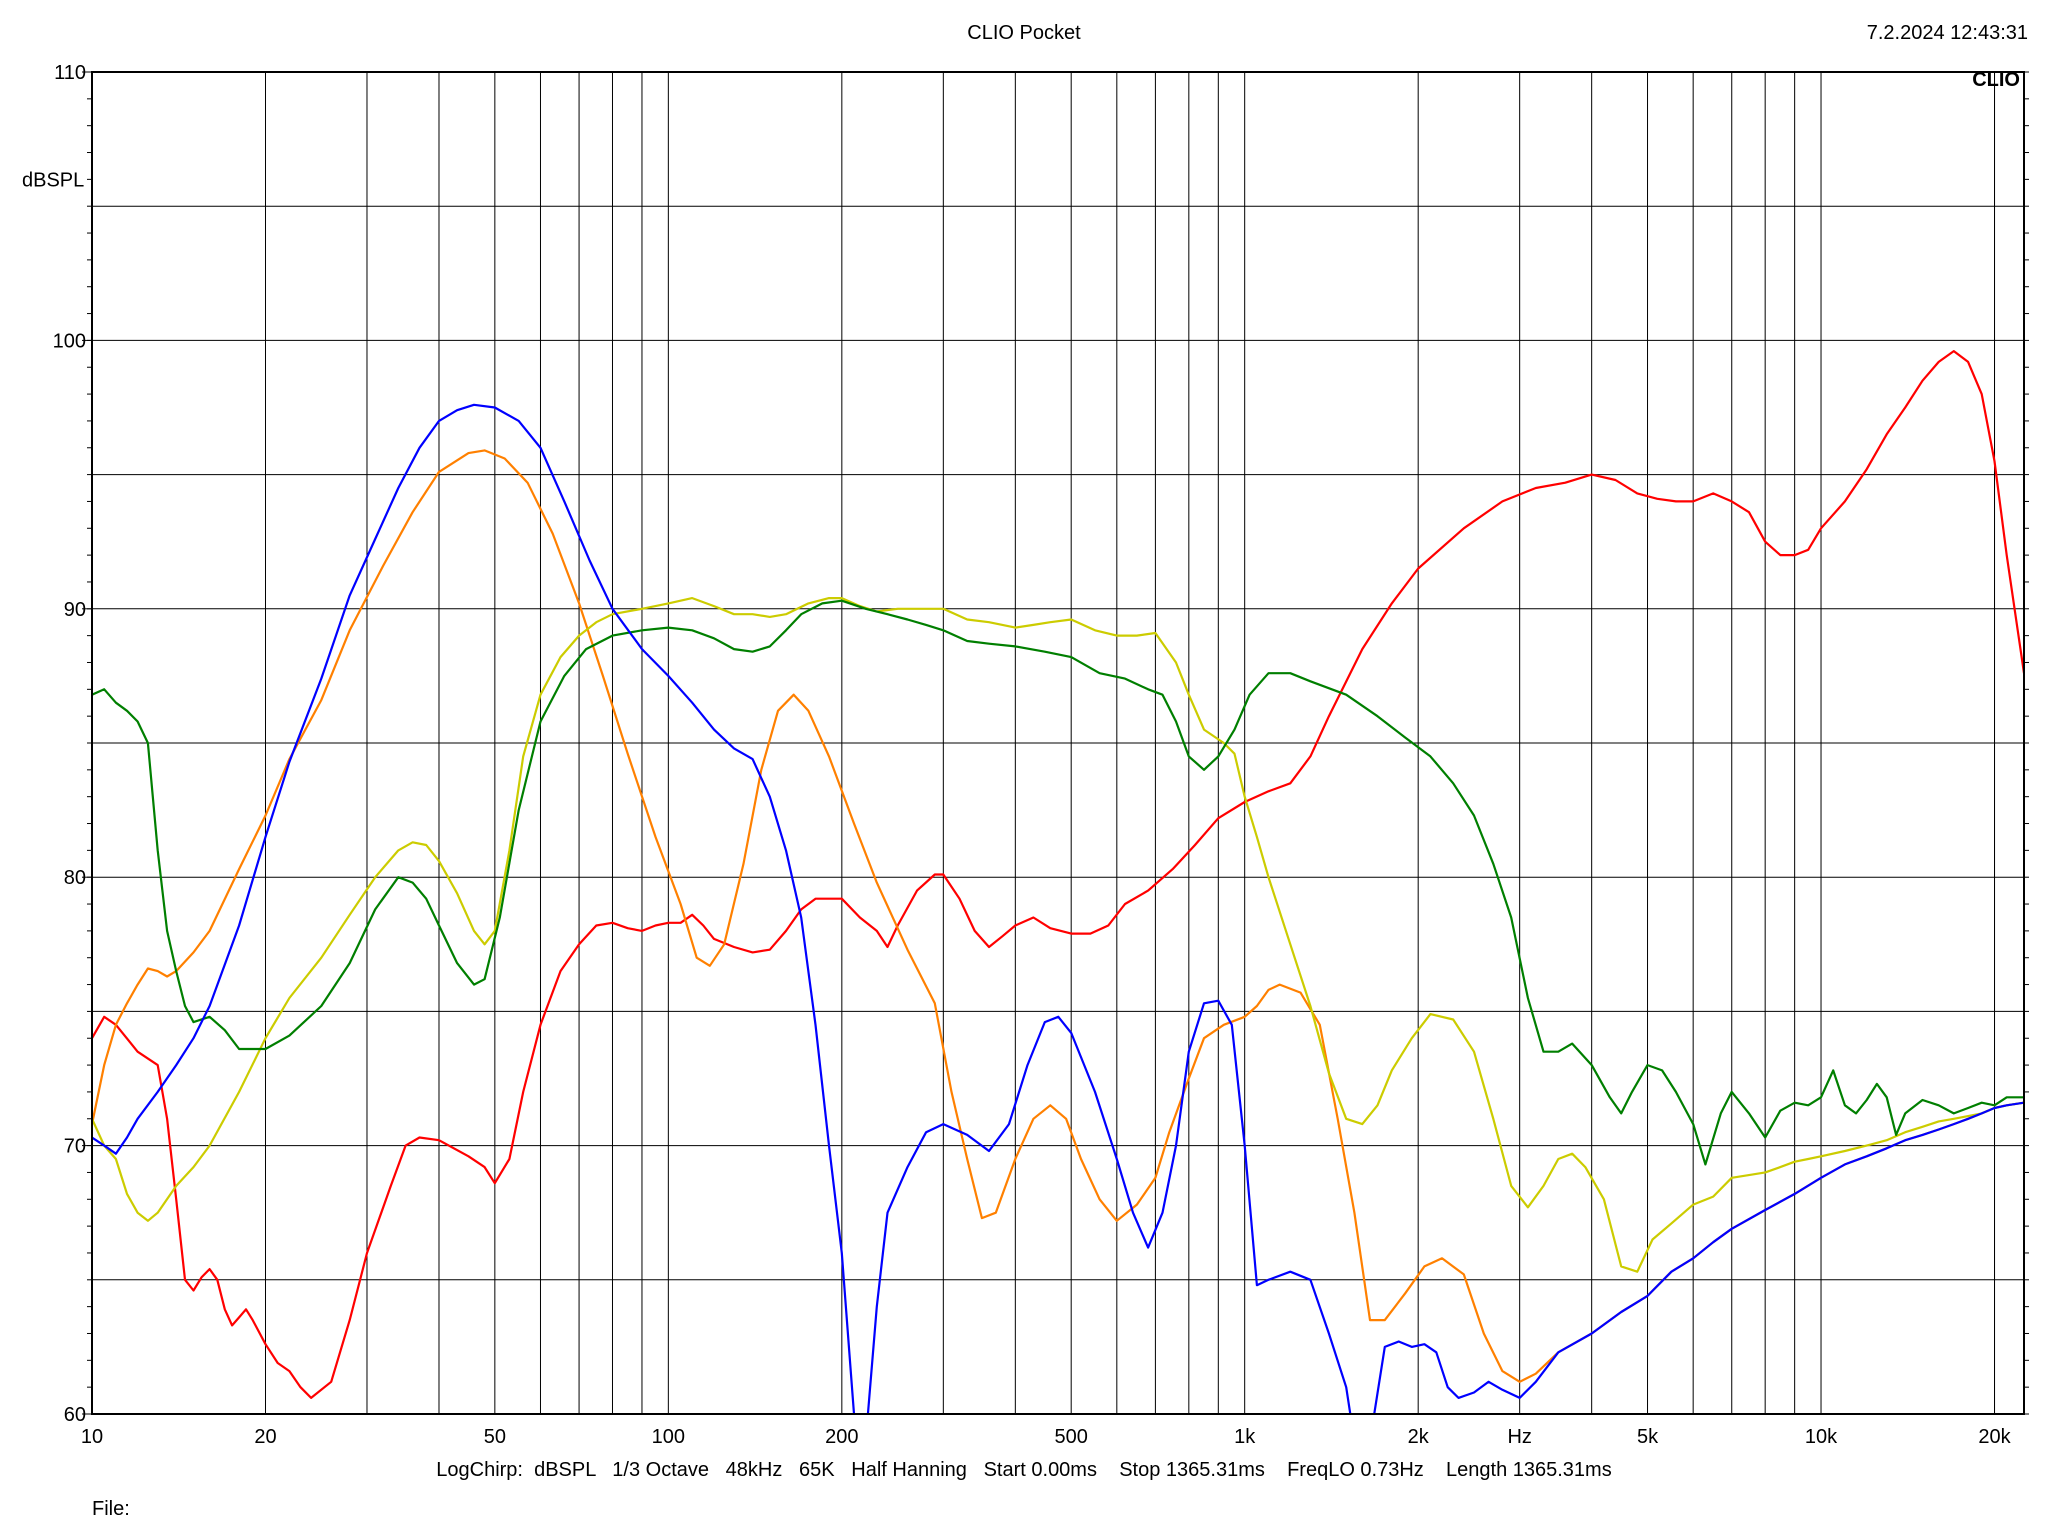 The height and width of the screenshot is (1536, 2048). Describe the element at coordinates (1245, 1437) in the screenshot. I see `x-tick-label: 1k` at that location.